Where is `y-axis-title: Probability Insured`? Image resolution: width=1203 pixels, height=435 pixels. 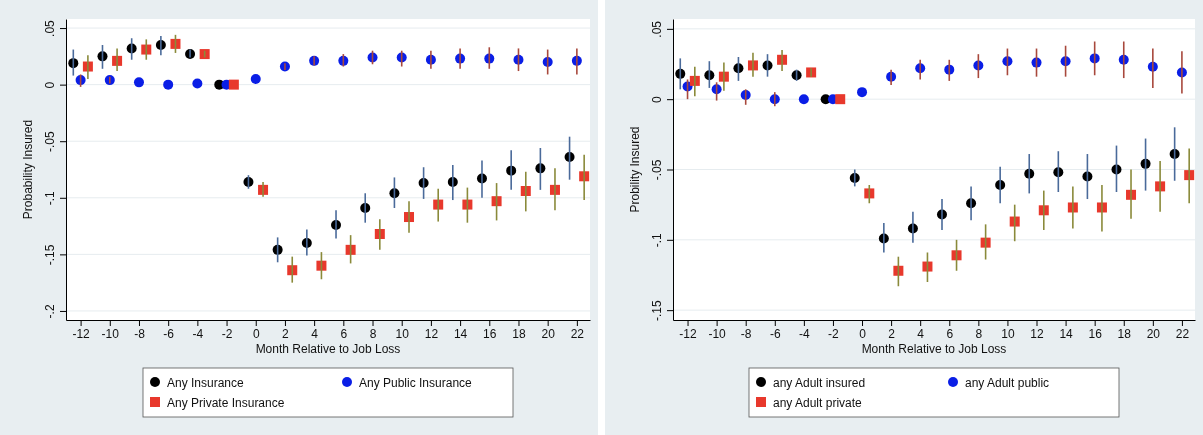 y-axis-title: Probability Insured is located at coordinates (28, 169).